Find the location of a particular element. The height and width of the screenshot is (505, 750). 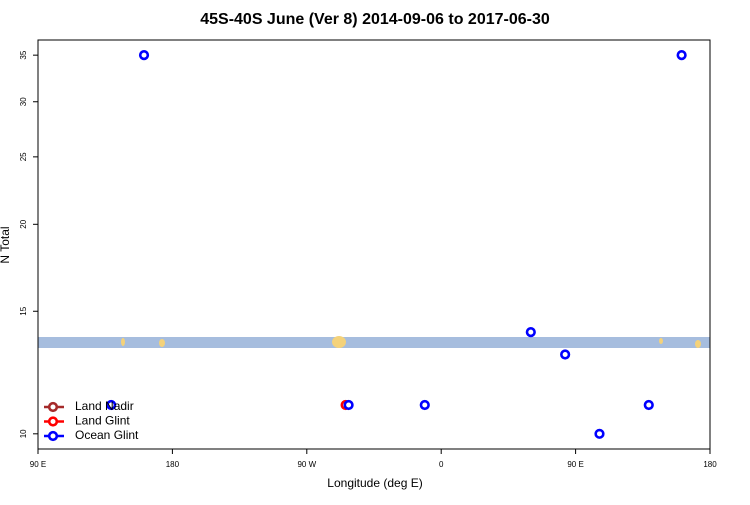

x-tick-label: 0 is located at coordinates (441, 464).